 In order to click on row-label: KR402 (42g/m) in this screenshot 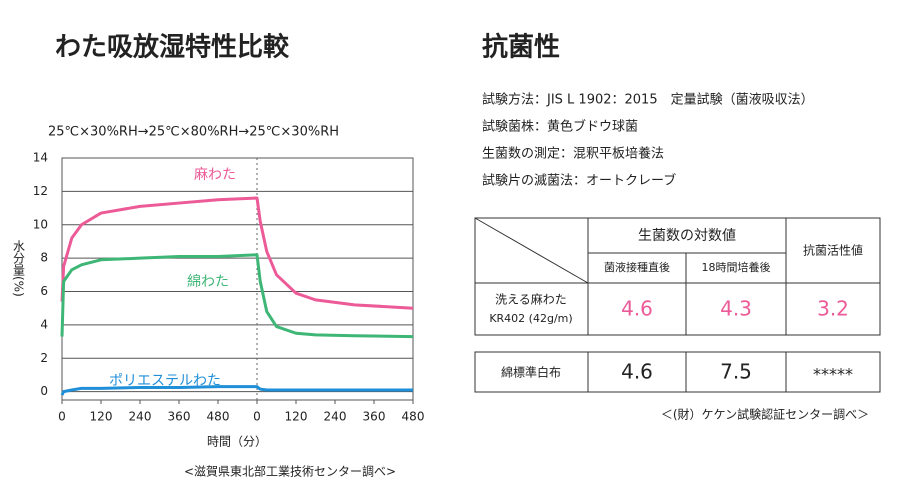, I will do `click(530, 318)`.